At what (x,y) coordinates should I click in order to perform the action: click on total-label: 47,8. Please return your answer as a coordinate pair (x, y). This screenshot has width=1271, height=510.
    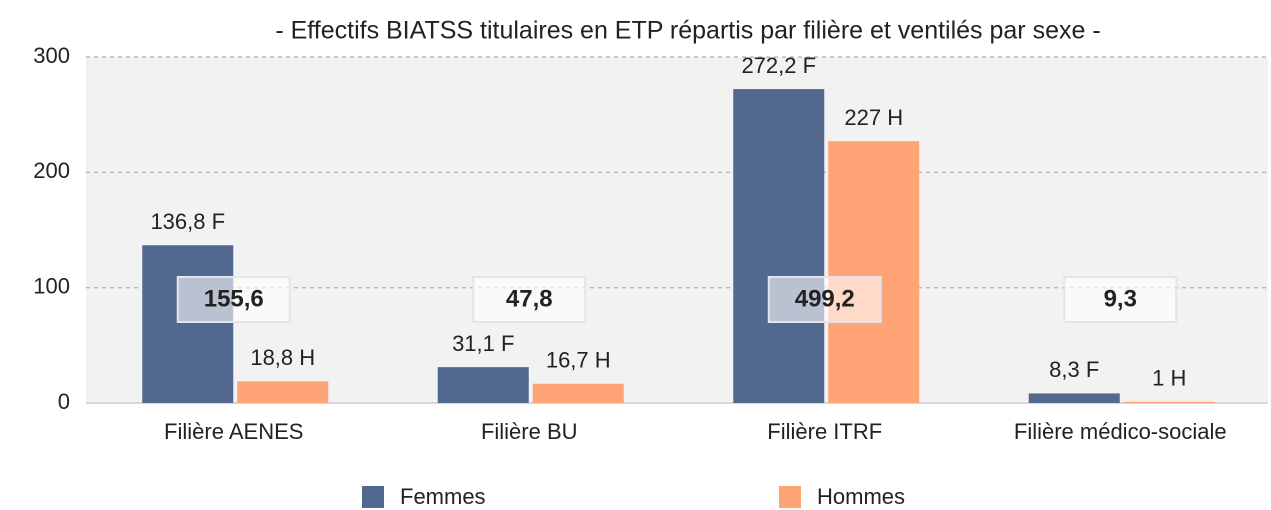
    Looking at the image, I should click on (529, 298).